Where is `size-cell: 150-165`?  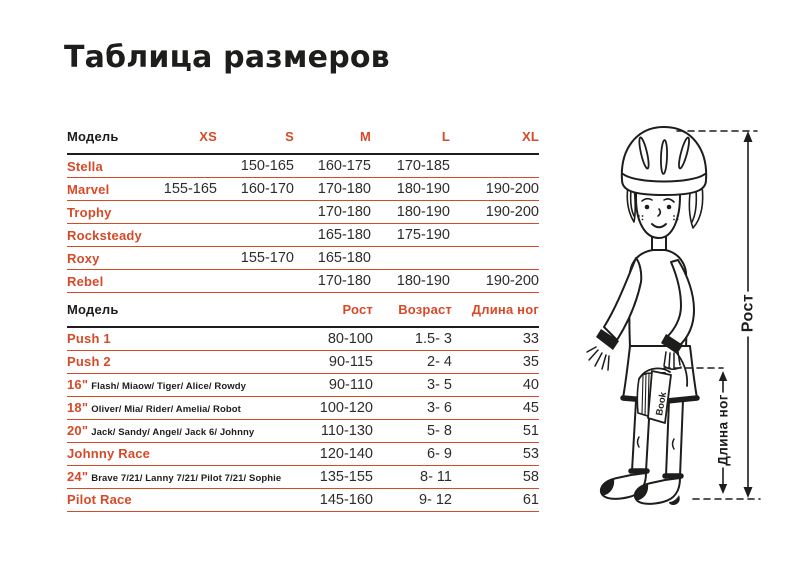 size-cell: 150-165 is located at coordinates (255, 166).